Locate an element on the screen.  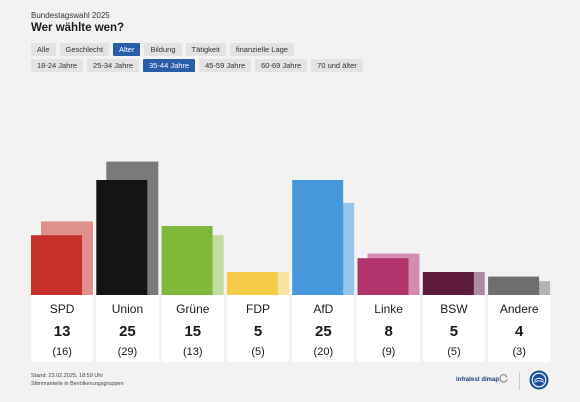
bar-current-grüne is located at coordinates (187, 260).